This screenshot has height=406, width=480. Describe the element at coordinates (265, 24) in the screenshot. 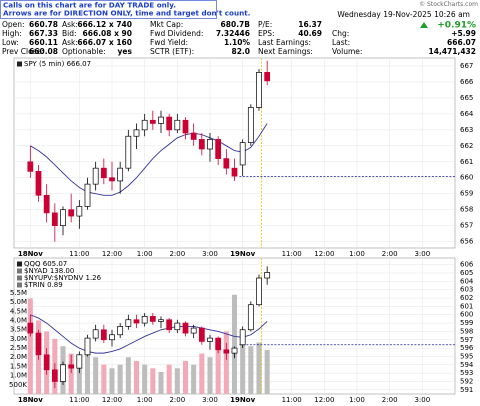

I see `quote-label: P/E:` at that location.